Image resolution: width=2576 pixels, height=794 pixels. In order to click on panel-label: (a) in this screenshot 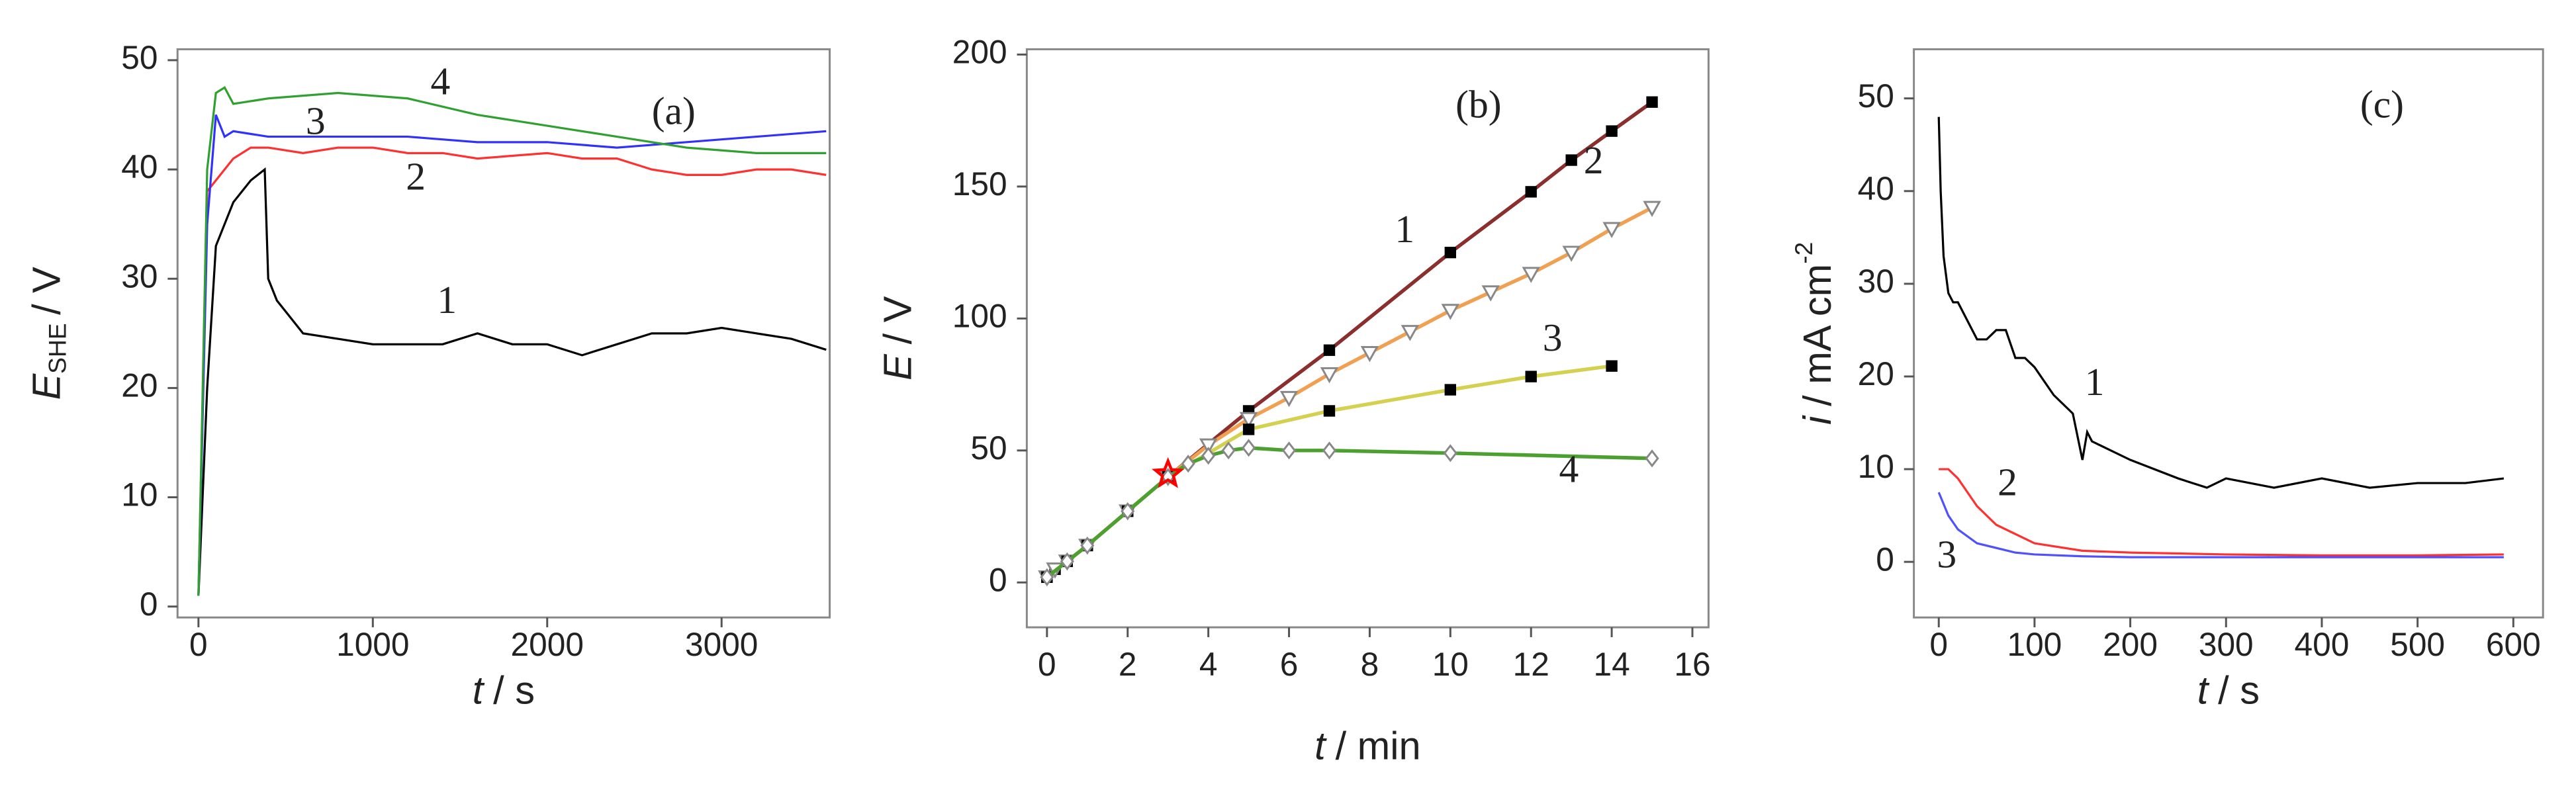, I will do `click(674, 110)`.